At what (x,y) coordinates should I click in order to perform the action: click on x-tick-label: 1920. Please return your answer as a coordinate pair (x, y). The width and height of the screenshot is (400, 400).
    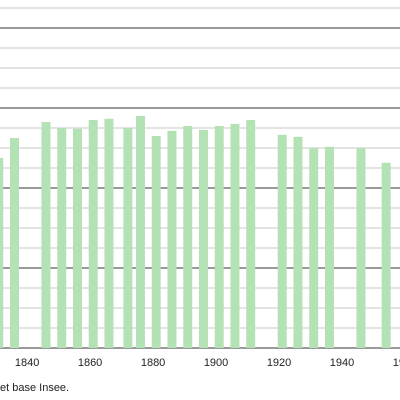
    Looking at the image, I should click on (279, 363).